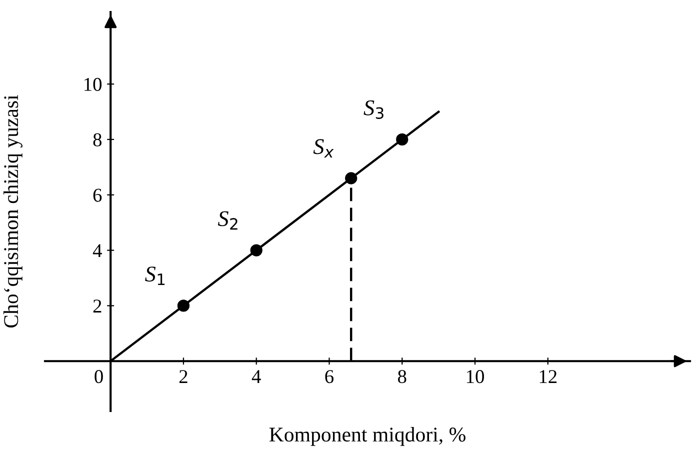  Describe the element at coordinates (97, 306) in the screenshot. I see `y-tick-label: 2` at that location.